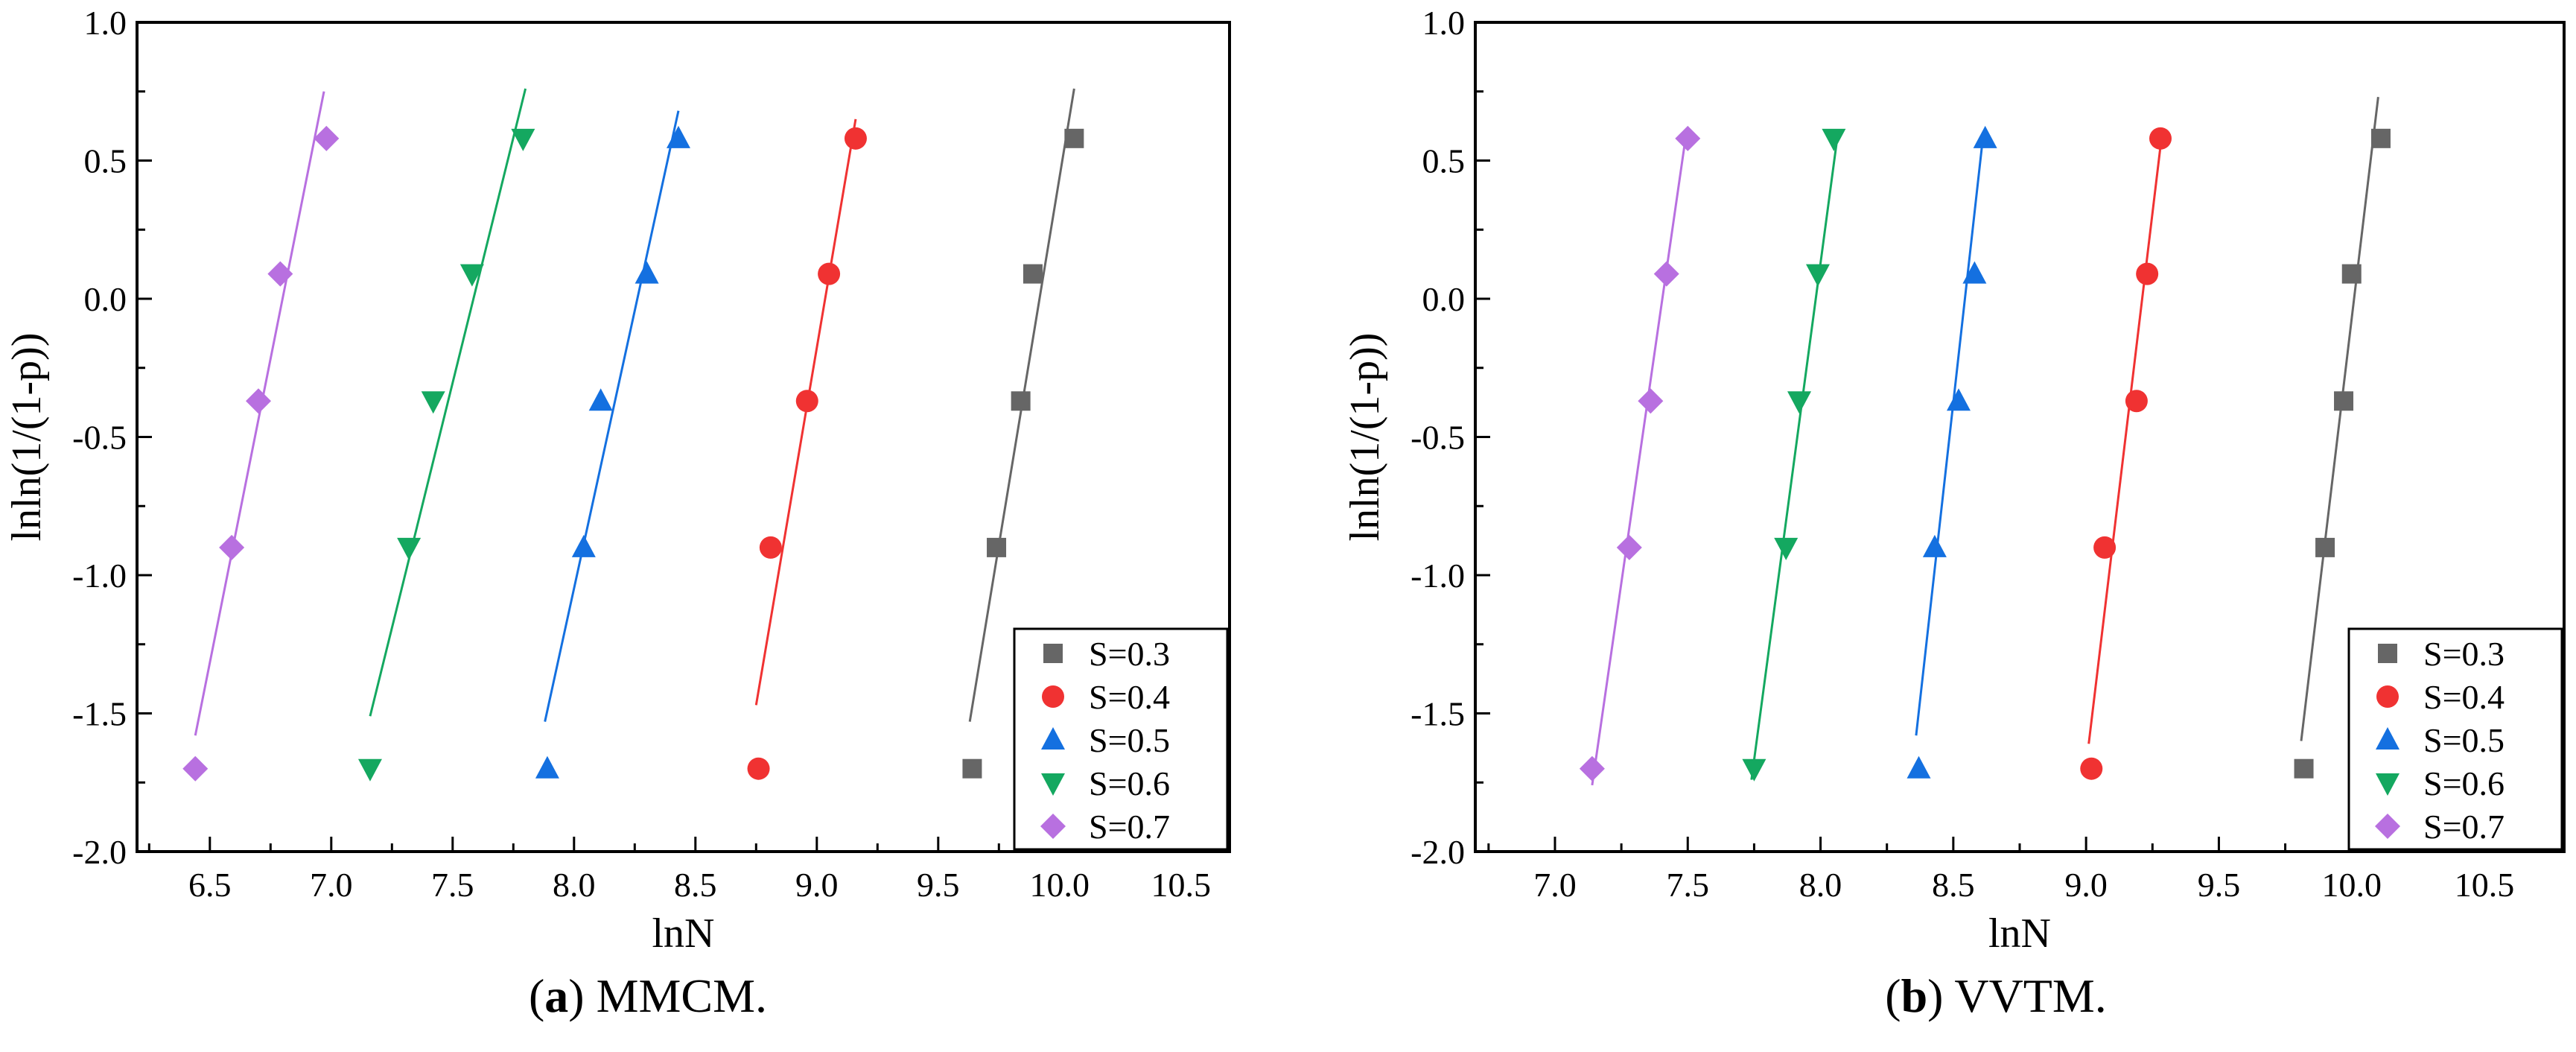  What do you see at coordinates (2086, 885) in the screenshot?
I see `x-tick-label: 9.0` at bounding box center [2086, 885].